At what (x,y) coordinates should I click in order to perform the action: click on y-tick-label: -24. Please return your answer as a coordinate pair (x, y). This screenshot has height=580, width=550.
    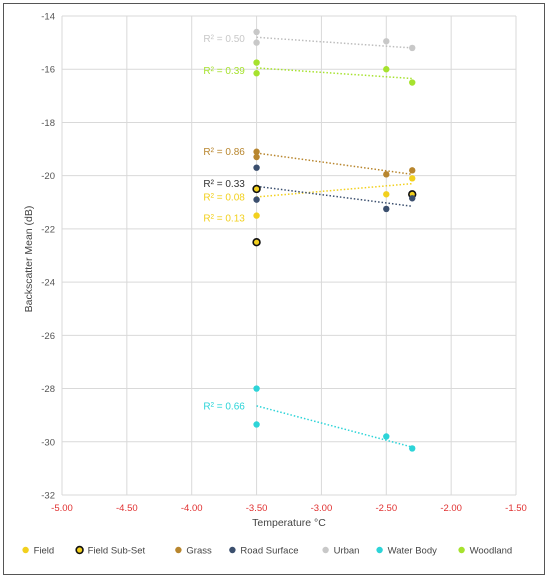
    Looking at the image, I should click on (48, 283).